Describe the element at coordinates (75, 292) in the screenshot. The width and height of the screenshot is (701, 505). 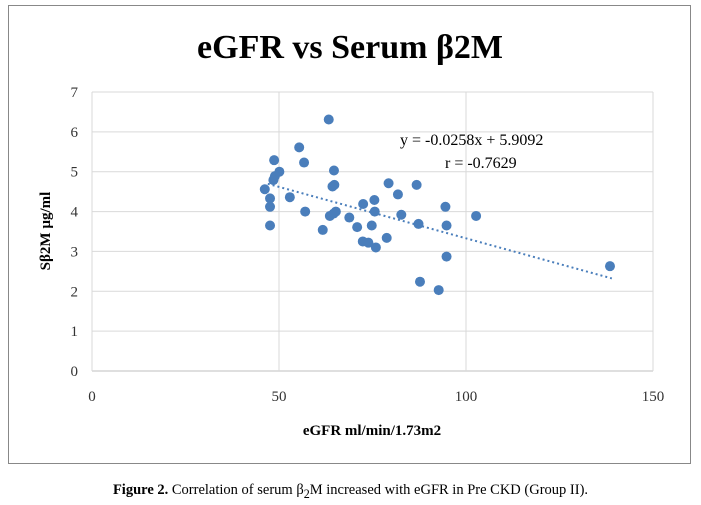
I see `y-tick-label: 2` at that location.